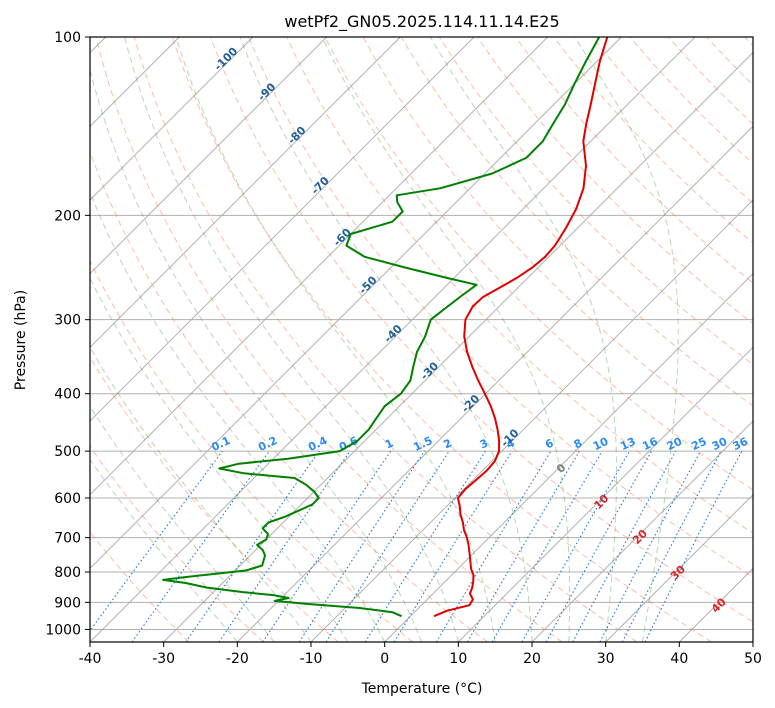  Describe the element at coordinates (67, 539) in the screenshot. I see `y-tick-label: 700` at that location.